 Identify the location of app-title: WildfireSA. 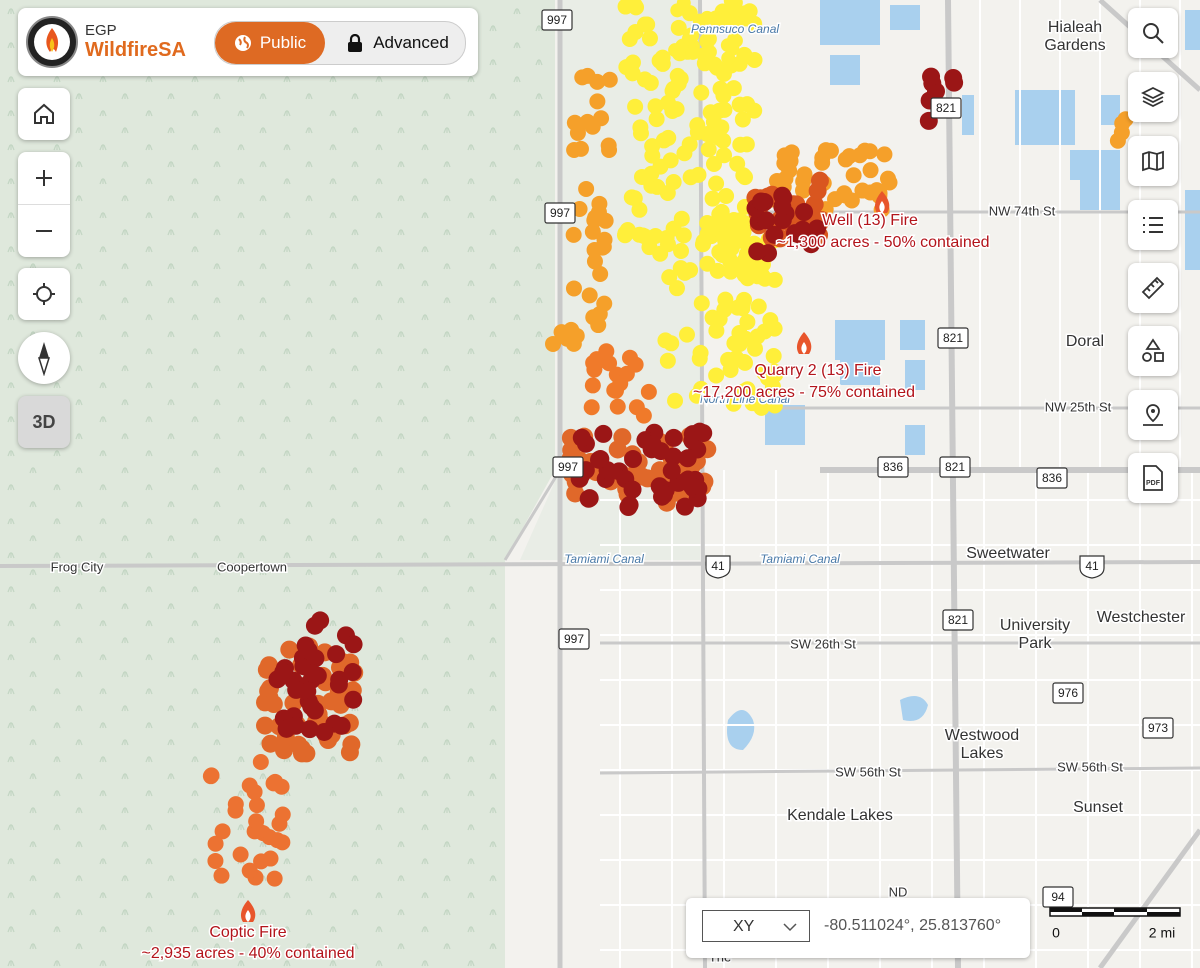
(135, 50).